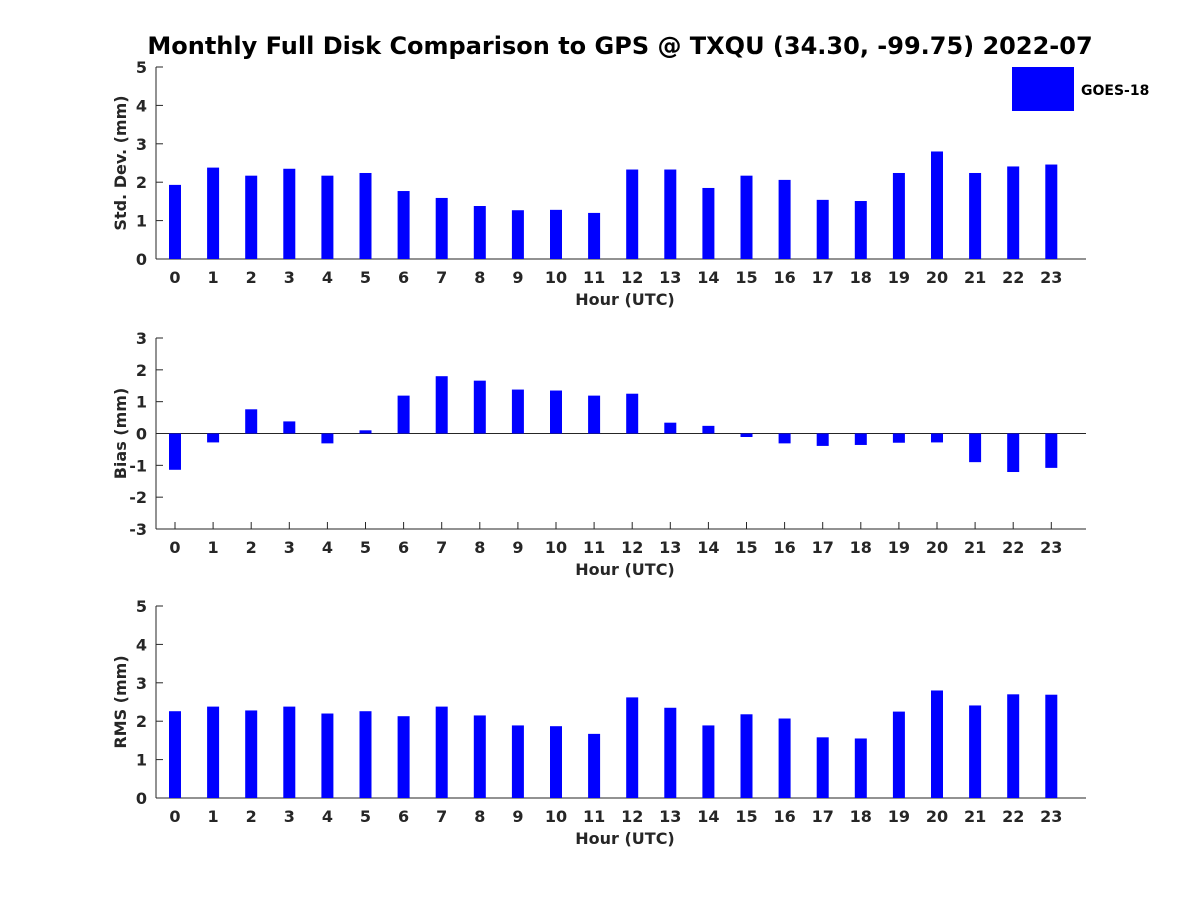 This screenshot has height=900, width=1200. What do you see at coordinates (289, 547) in the screenshot?
I see `x-tick-label: 3` at bounding box center [289, 547].